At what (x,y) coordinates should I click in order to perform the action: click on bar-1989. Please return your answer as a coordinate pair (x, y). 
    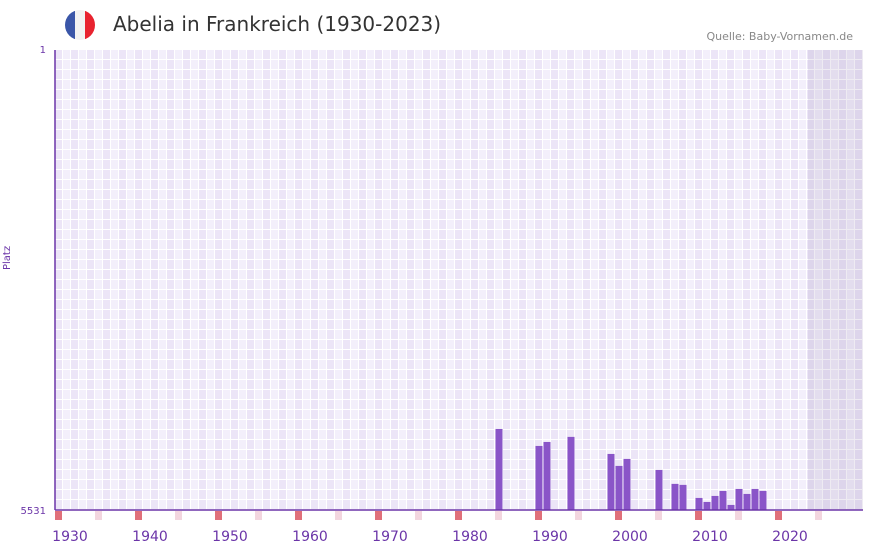
    Looking at the image, I should click on (547, 475).